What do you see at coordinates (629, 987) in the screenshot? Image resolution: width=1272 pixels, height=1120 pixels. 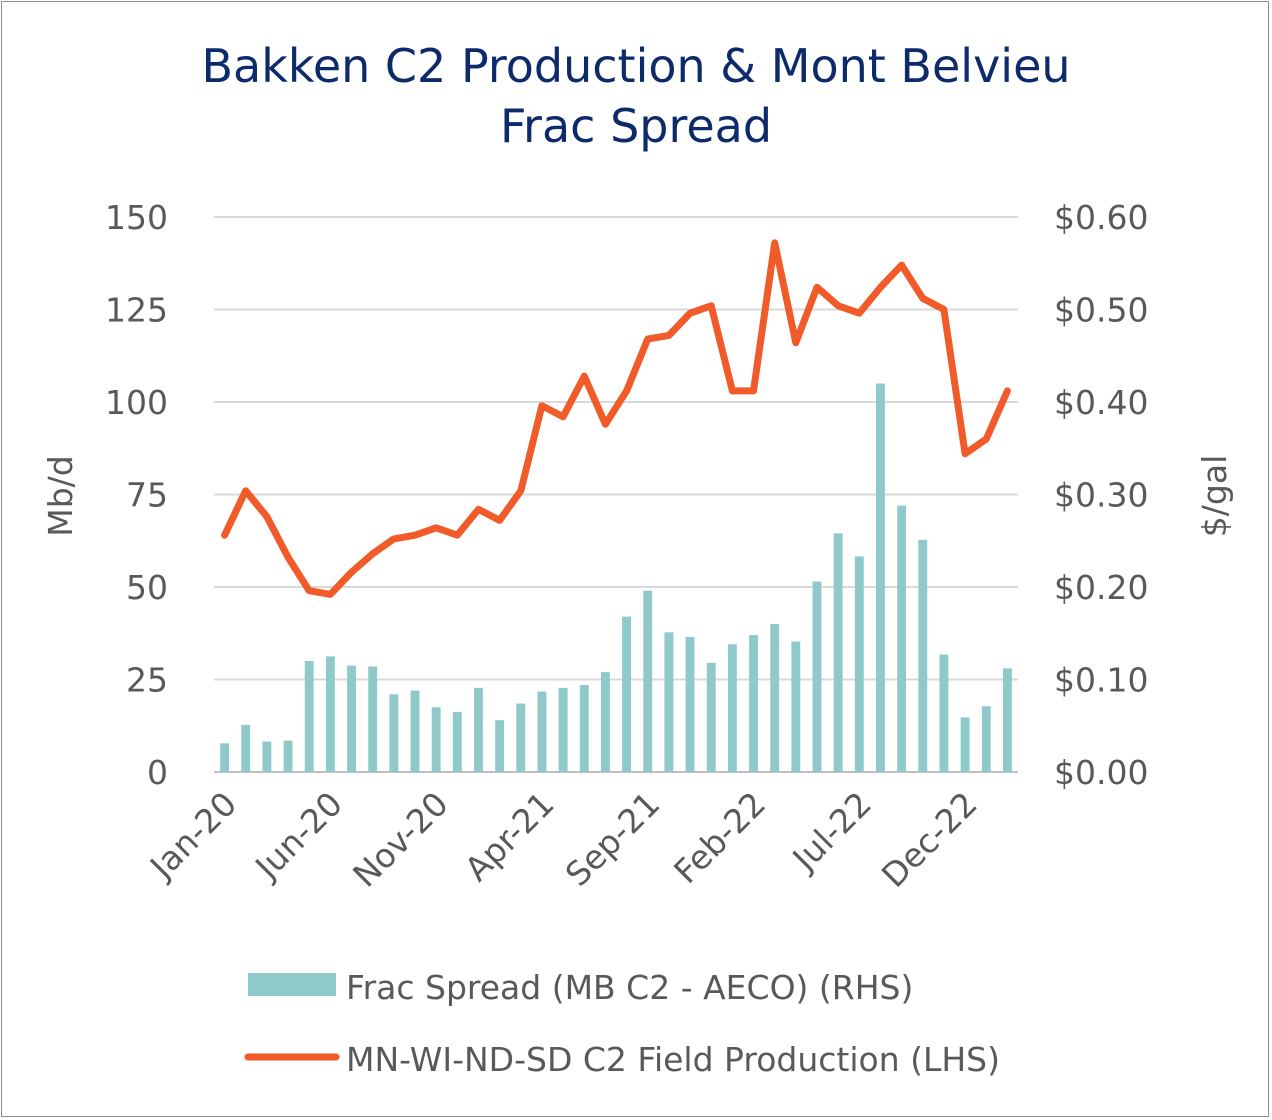 I see `legend-label-frac-spread: Frac Spread (MB C2 - AECO) (RHS)` at bounding box center [629, 987].